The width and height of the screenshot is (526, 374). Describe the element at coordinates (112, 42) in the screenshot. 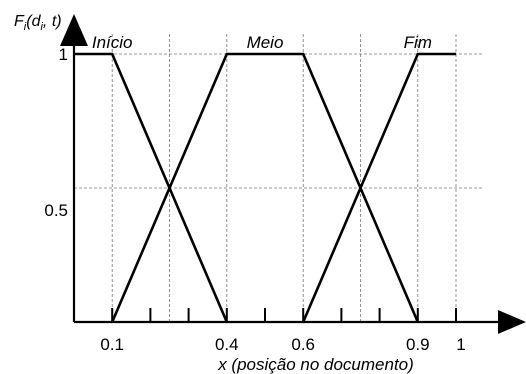

I see `series-label: Início` at that location.